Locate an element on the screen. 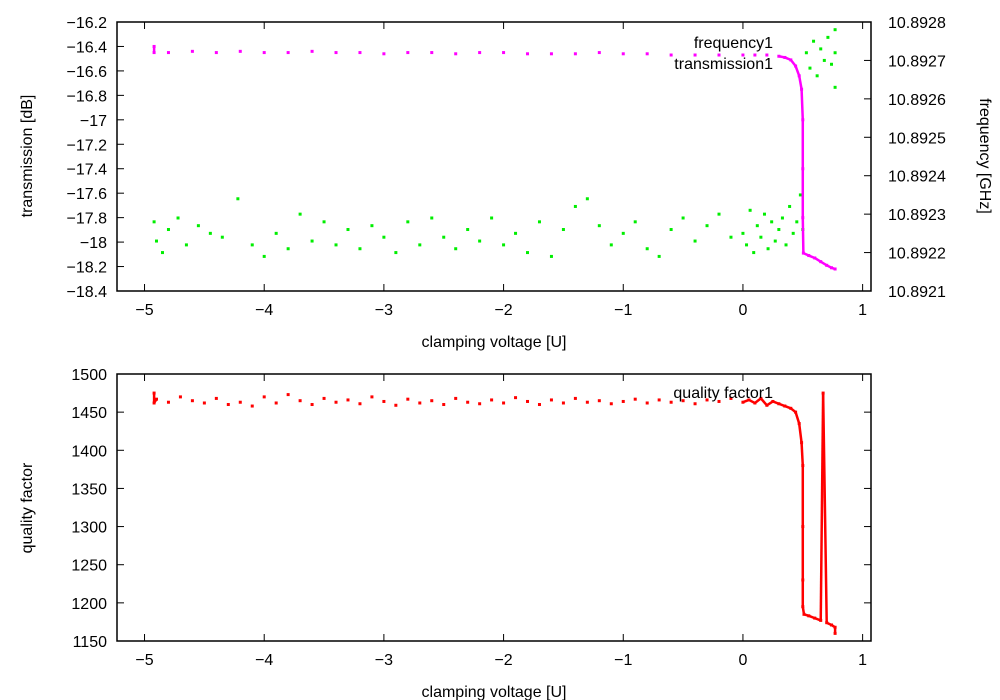 The width and height of the screenshot is (1000, 700). y-tick-label: 1350 is located at coordinates (89, 489).